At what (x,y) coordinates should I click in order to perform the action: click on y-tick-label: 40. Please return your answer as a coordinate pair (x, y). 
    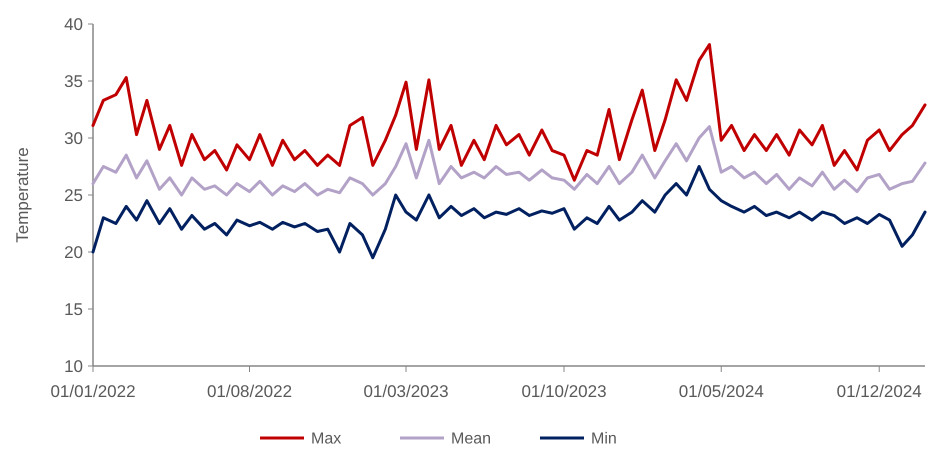
    Looking at the image, I should click on (73, 24).